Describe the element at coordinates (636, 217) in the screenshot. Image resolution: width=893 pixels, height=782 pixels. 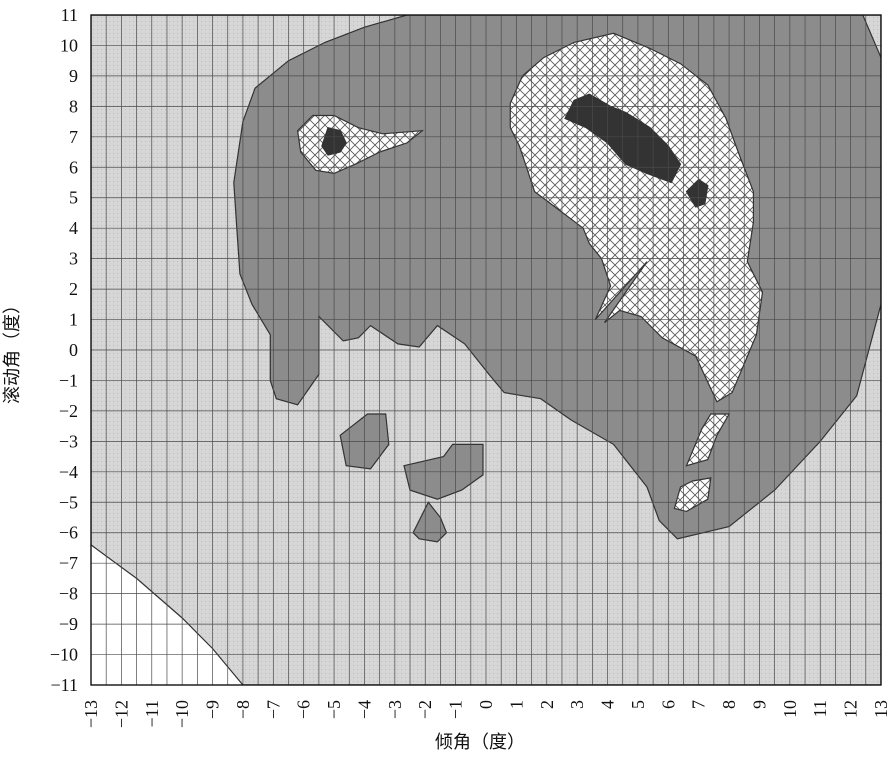
I see `region-crosshatch` at that location.